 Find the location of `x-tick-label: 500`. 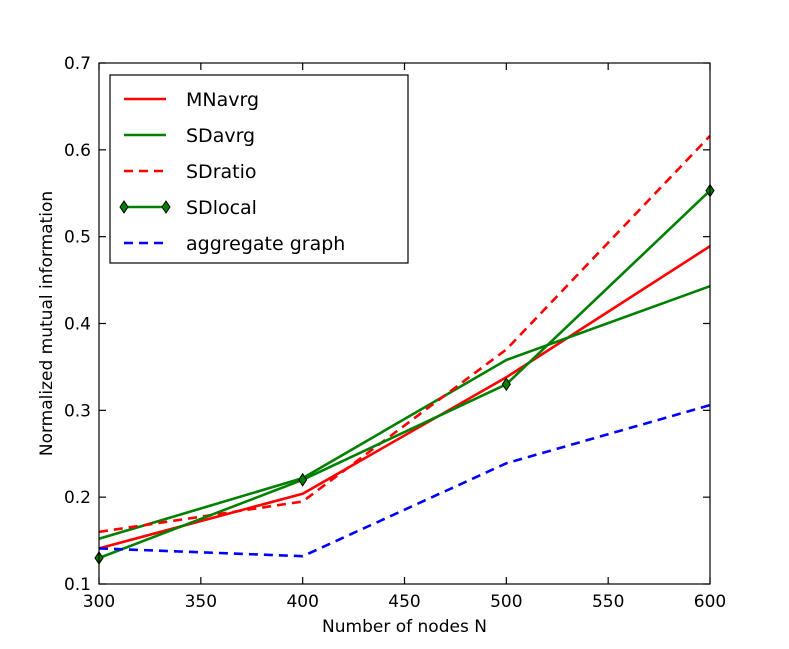

x-tick-label: 500 is located at coordinates (506, 602).